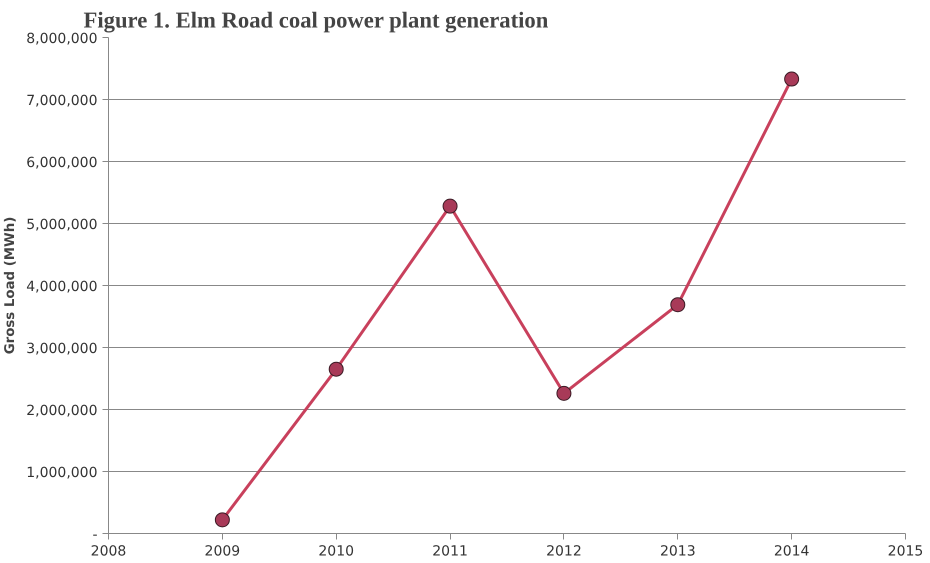  Describe the element at coordinates (62, 101) in the screenshot. I see `y-tick-label: 7,000,000` at that location.